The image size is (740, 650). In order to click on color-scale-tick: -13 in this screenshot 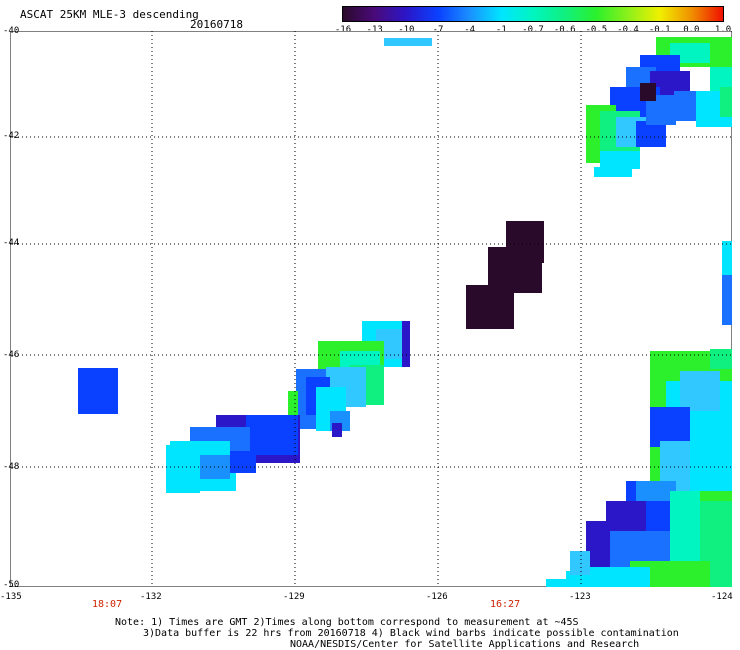, I will do `click(374, 30)`.